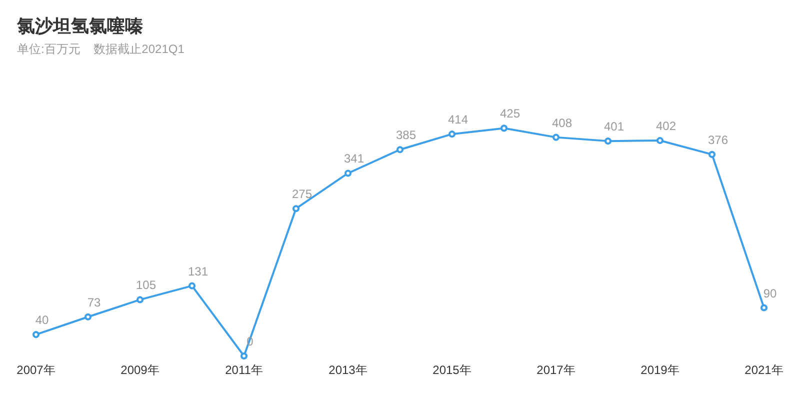  I want to click on x-tick-label: 2009年, so click(140, 370).